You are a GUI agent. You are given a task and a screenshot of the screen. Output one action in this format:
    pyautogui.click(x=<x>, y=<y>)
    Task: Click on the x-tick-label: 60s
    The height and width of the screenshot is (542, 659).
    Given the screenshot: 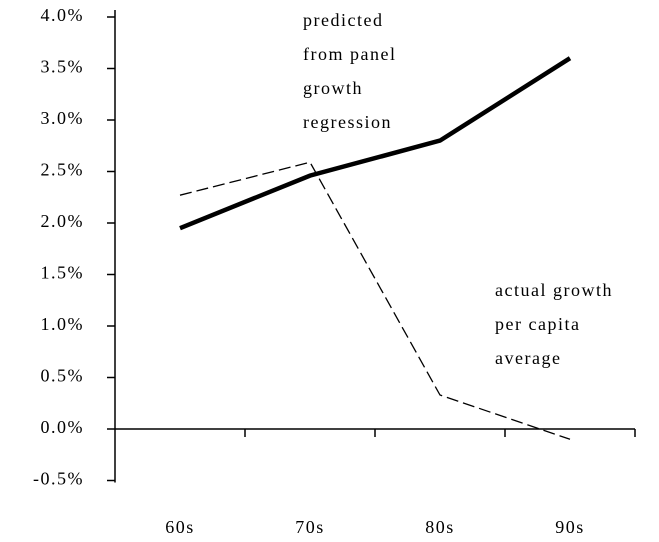 What is the action you would take?
    pyautogui.click(x=180, y=527)
    